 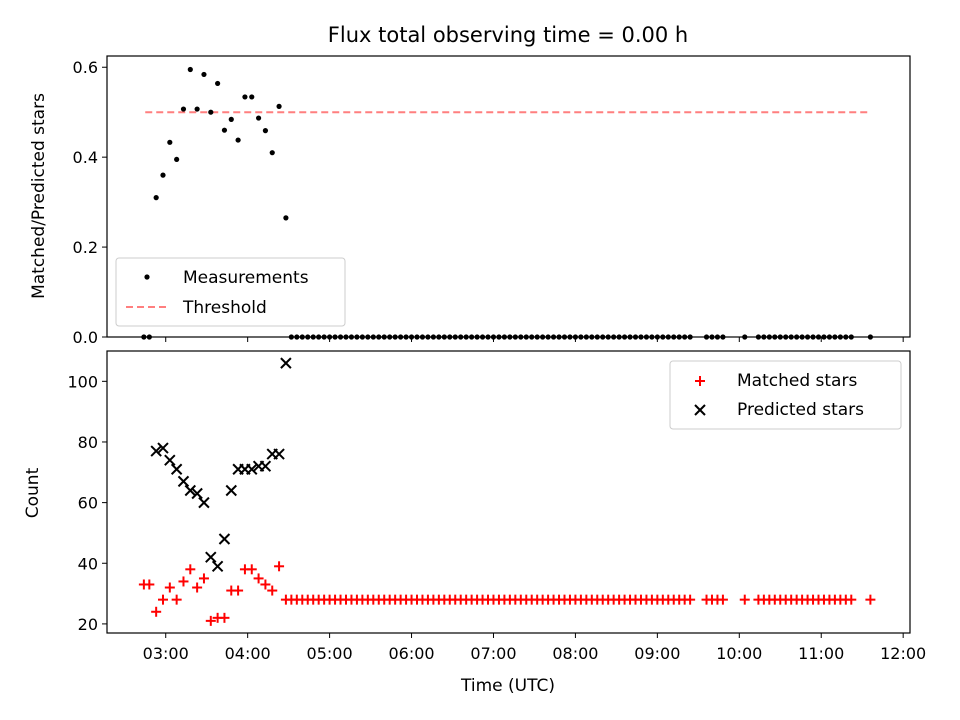 I want to click on x-tick-label: 11:00, so click(x=821, y=653).